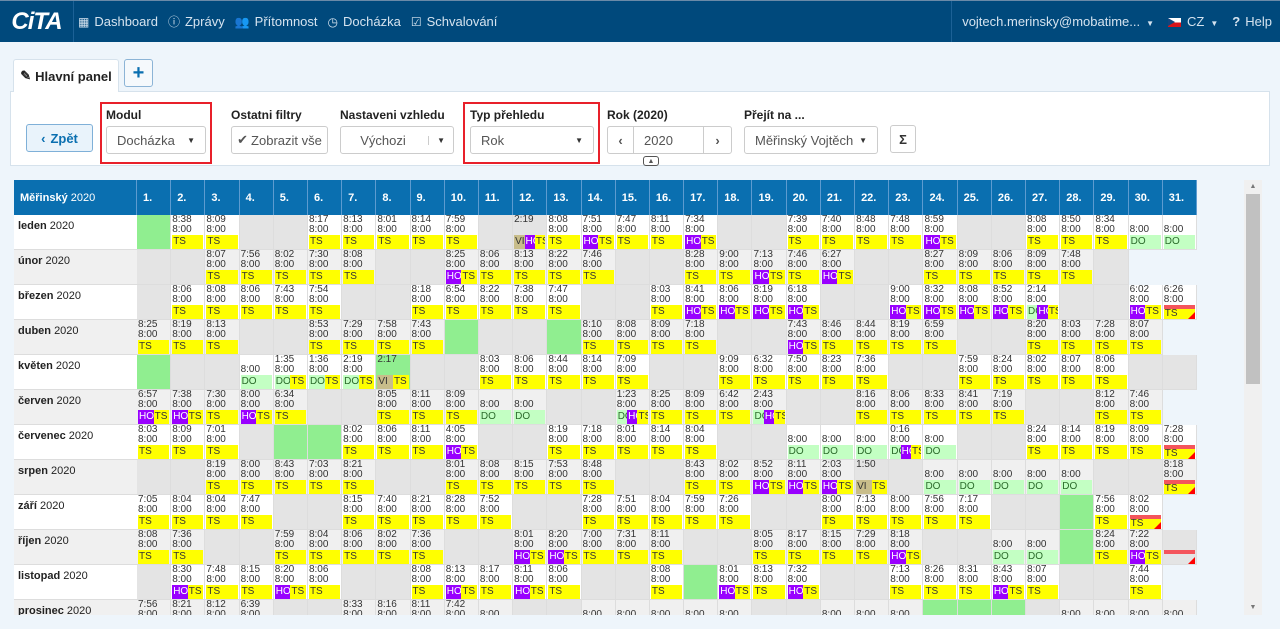 The image size is (1280, 629). What do you see at coordinates (906, 302) in the screenshot?
I see `day-cell: 9:00 8:00 HO TS` at bounding box center [906, 302].